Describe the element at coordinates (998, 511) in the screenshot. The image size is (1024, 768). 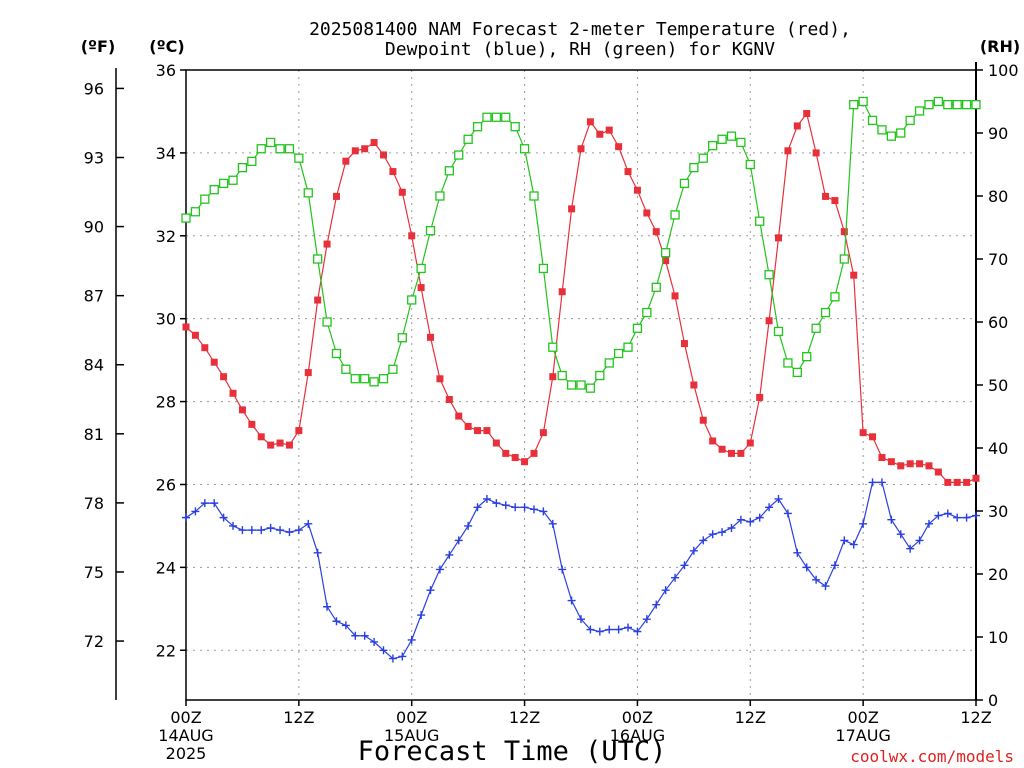
I see `rh-tick-label: 30` at that location.